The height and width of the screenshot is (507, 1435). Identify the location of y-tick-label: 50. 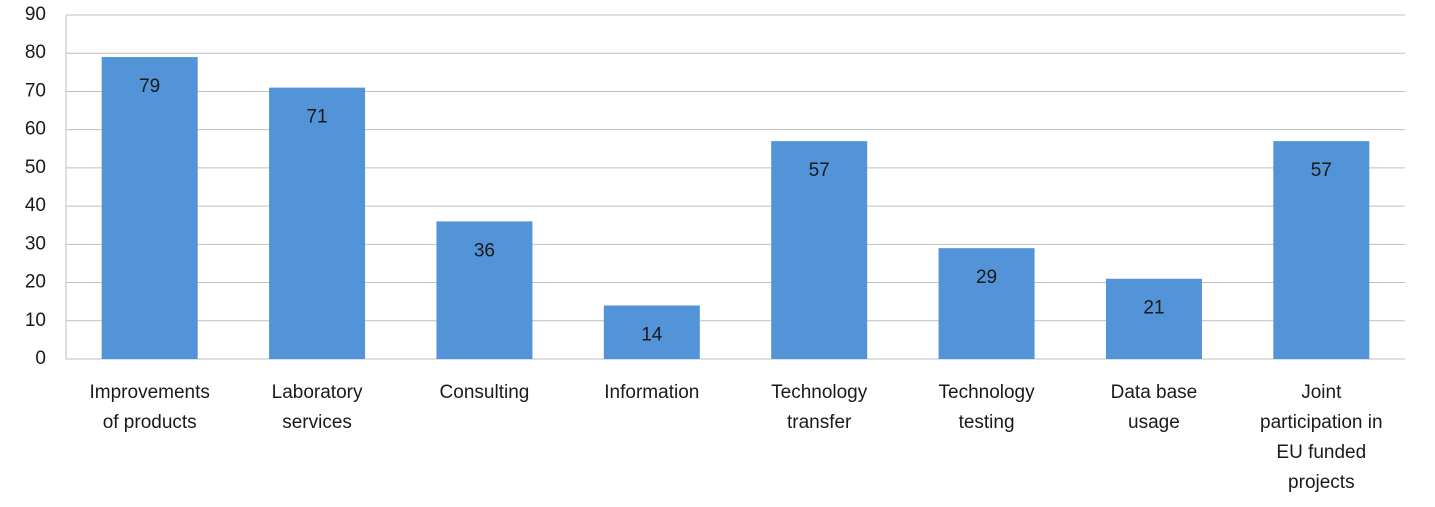
(35, 167).